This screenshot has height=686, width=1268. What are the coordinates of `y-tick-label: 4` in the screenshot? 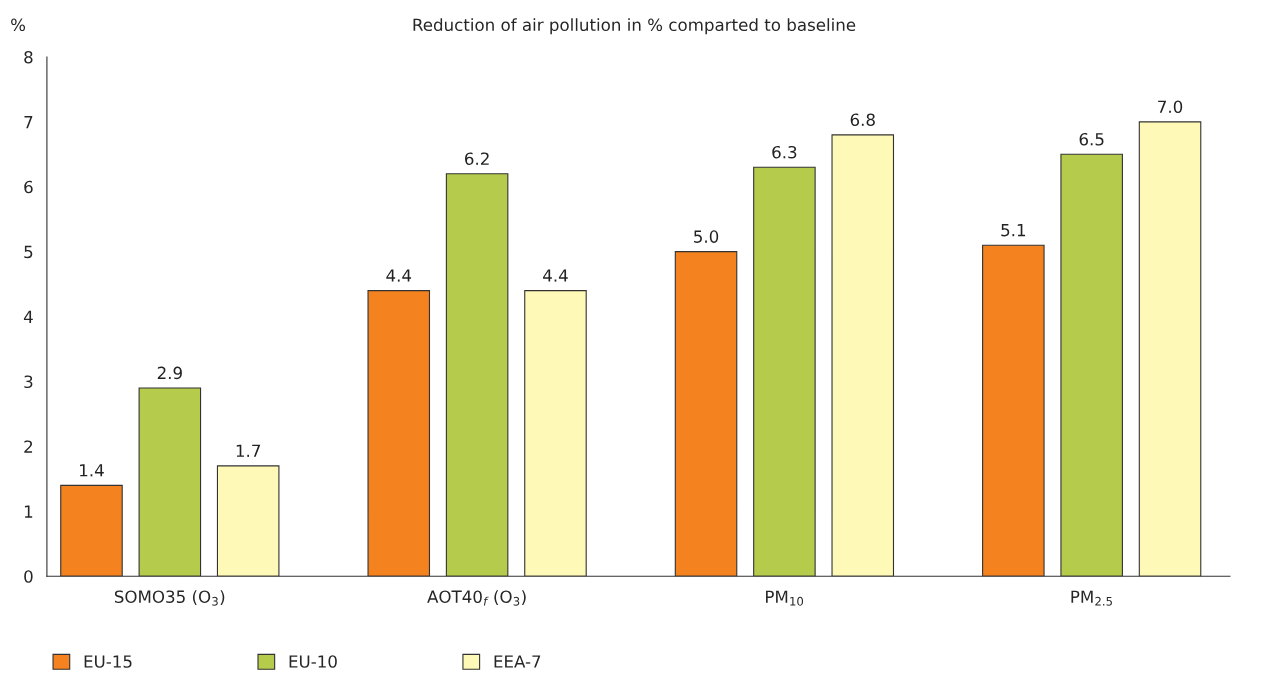 It's located at (28, 316).